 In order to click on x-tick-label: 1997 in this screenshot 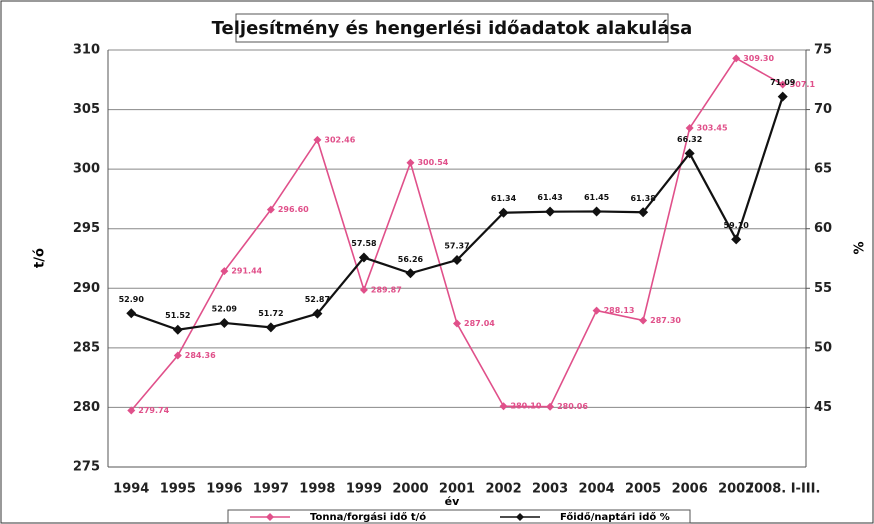, I will do `click(271, 489)`.